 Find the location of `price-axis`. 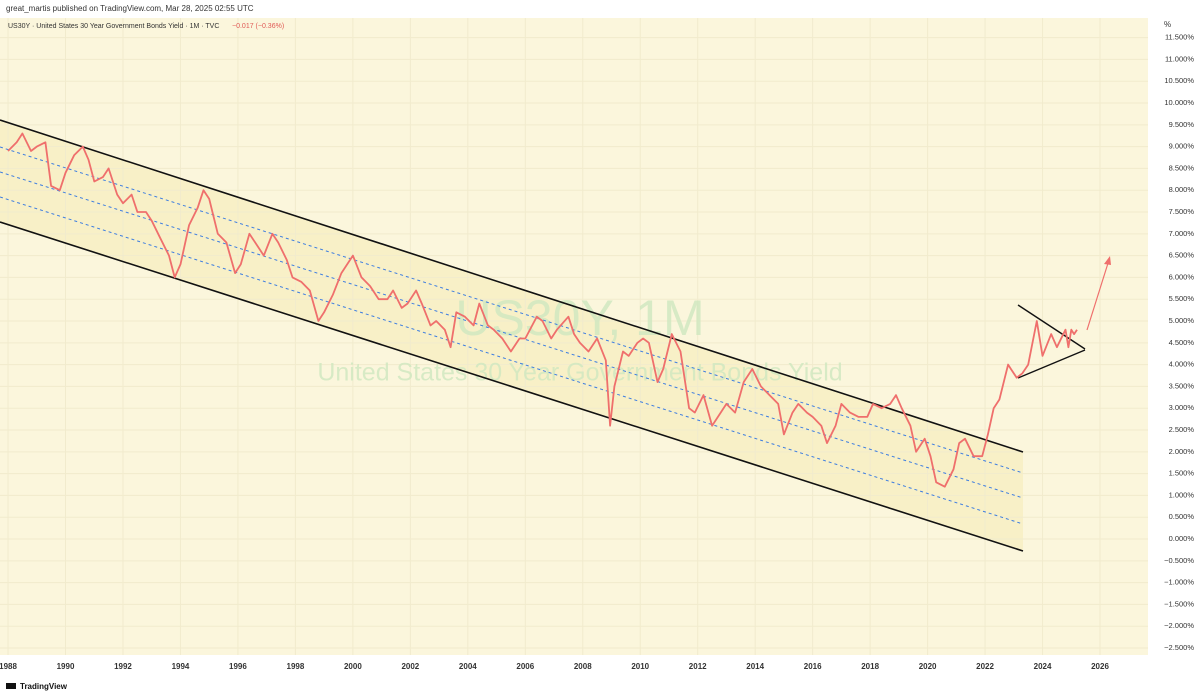

price-axis is located at coordinates (1174, 336).